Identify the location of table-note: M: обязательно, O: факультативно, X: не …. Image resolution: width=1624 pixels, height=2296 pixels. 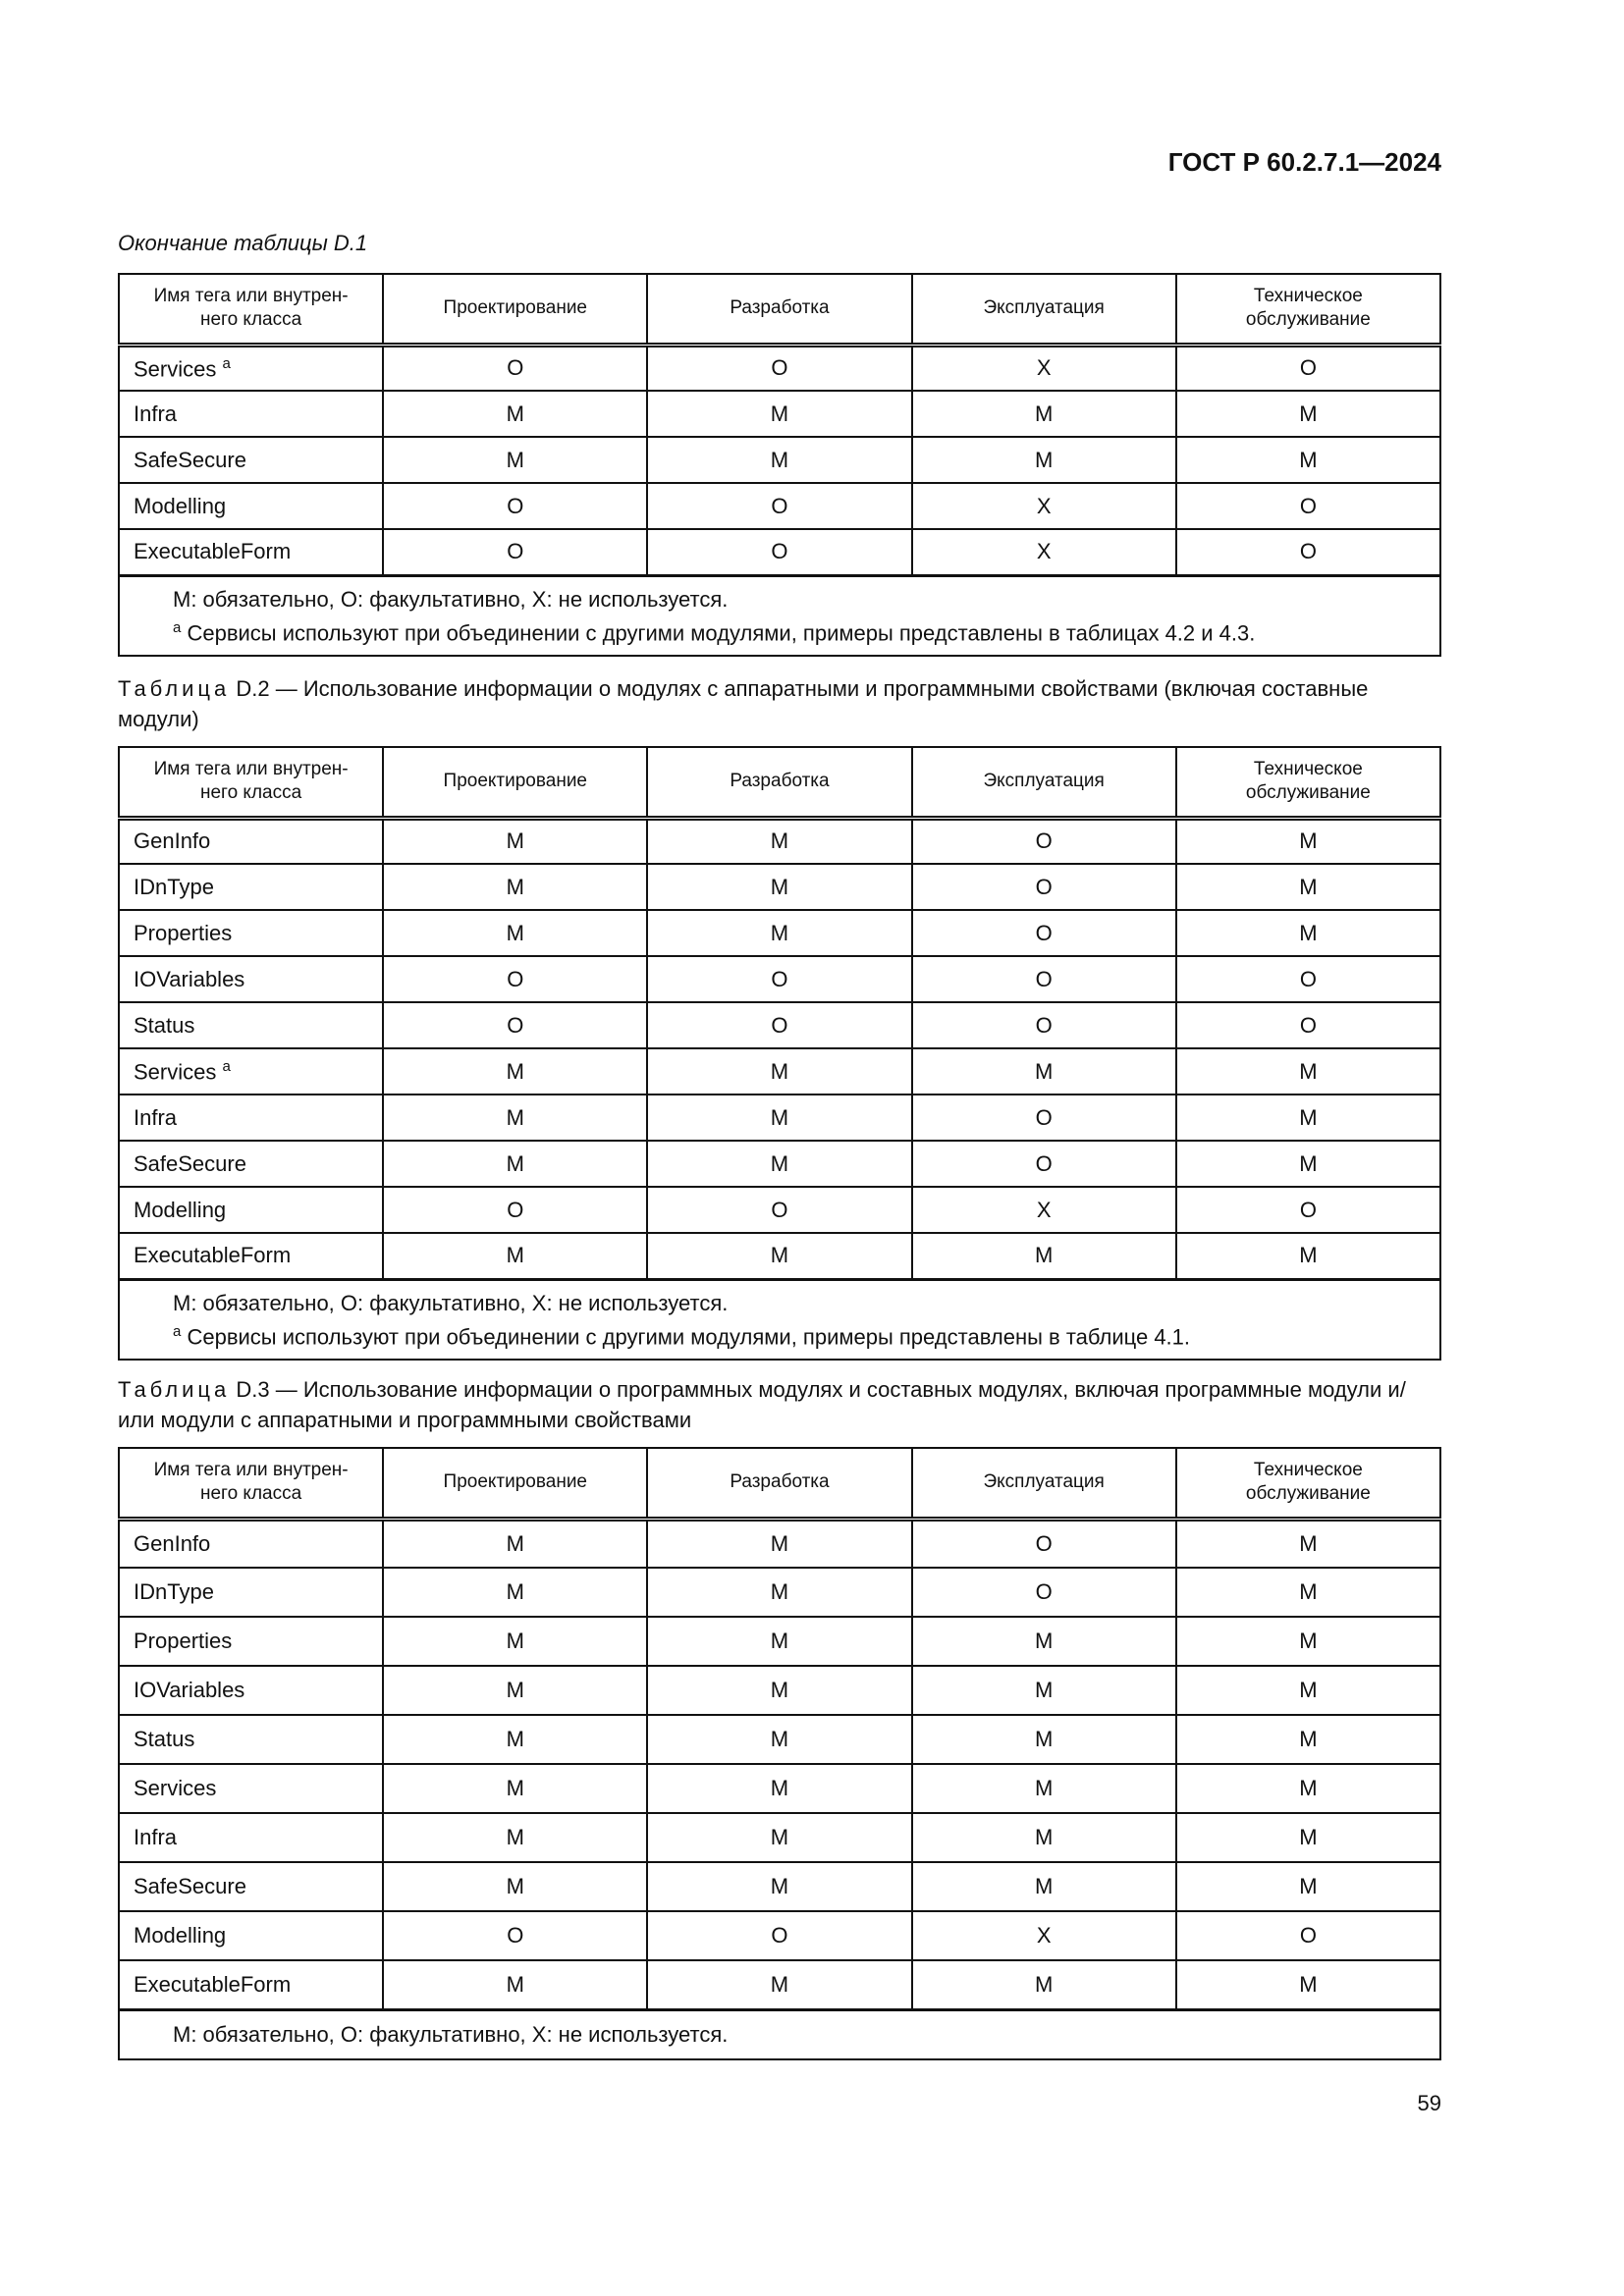
(806, 600).